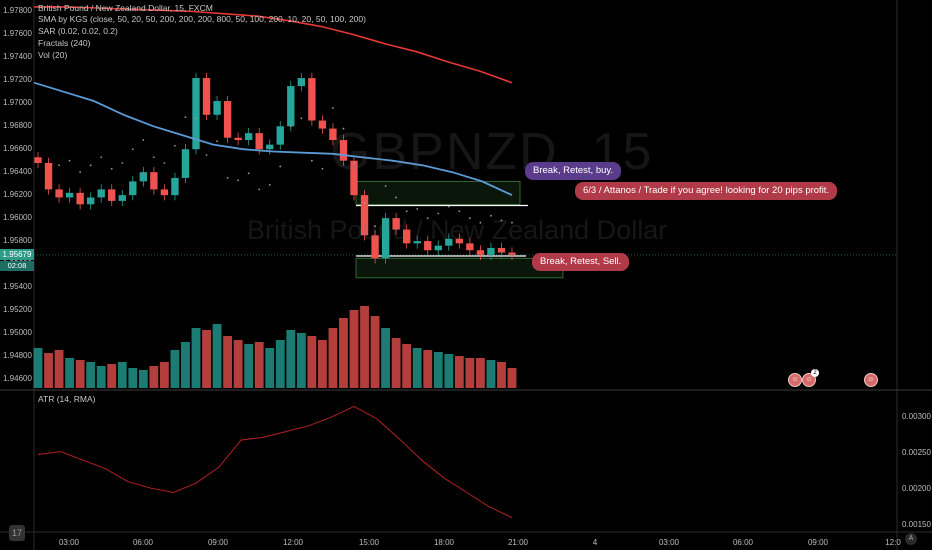 The height and width of the screenshot is (550, 932). What do you see at coordinates (17, 332) in the screenshot?
I see `price-tick-label: 1.95000` at bounding box center [17, 332].